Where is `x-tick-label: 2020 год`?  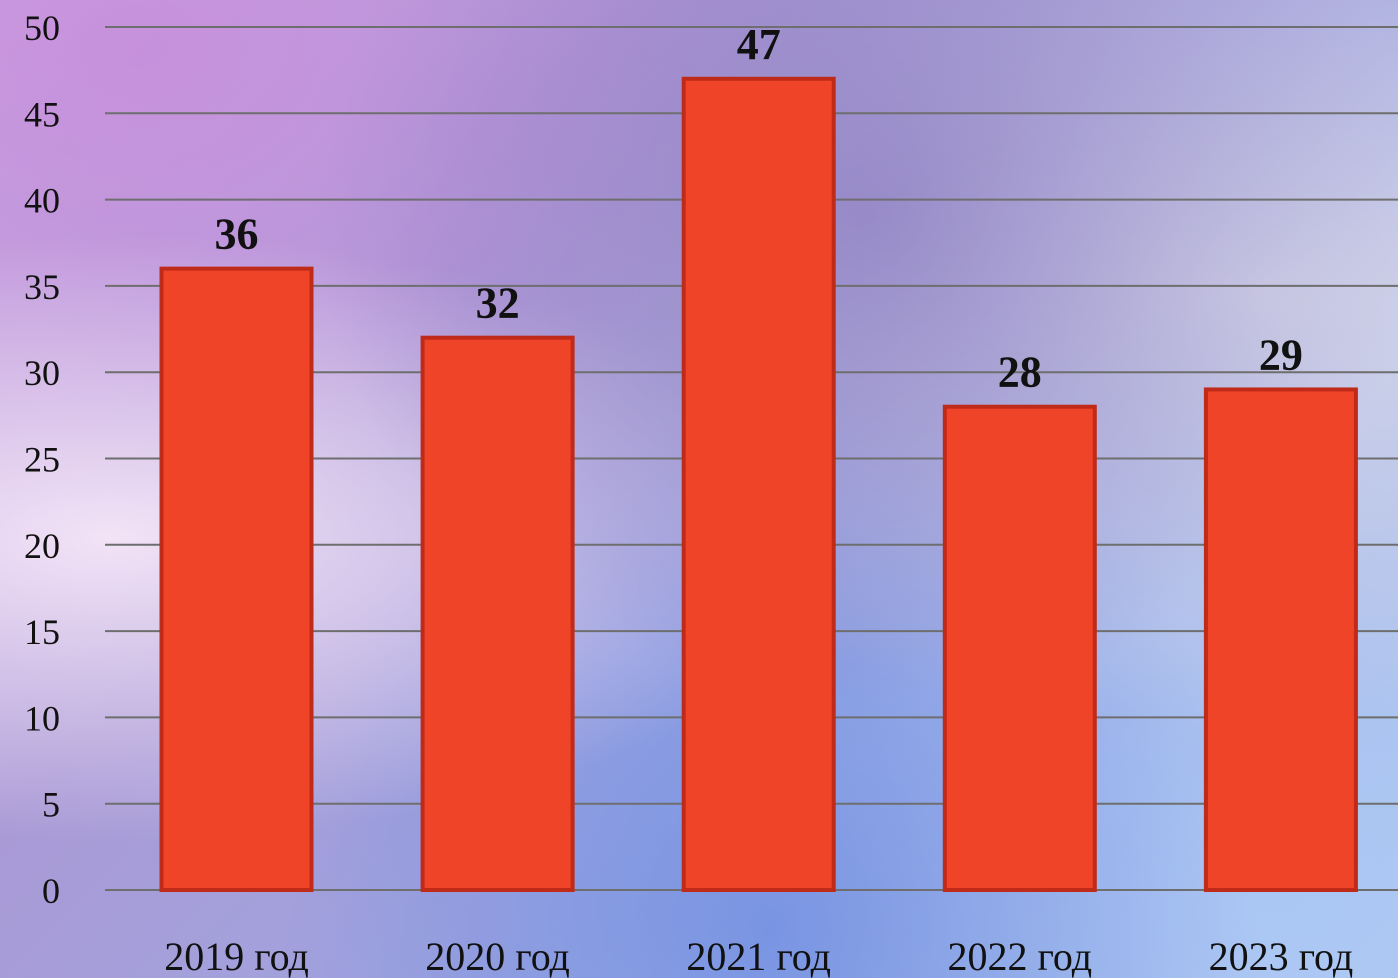
x-tick-label: 2020 год is located at coordinates (497, 956).